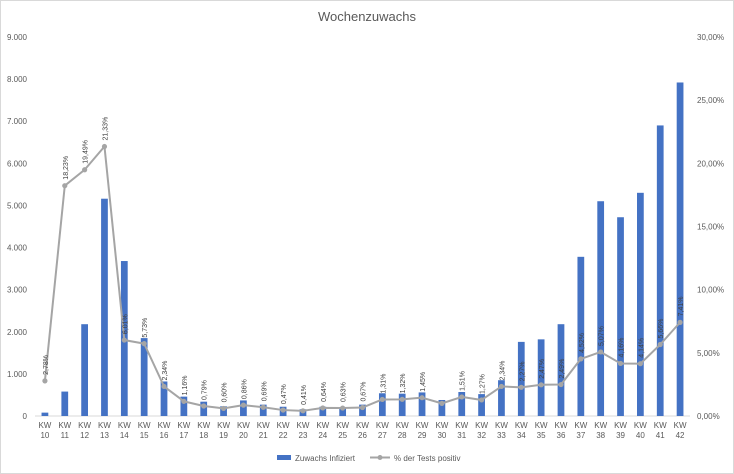 The height and width of the screenshot is (474, 734). Describe the element at coordinates (423, 382) in the screenshot. I see `line-data-label: 1,45%` at that location.